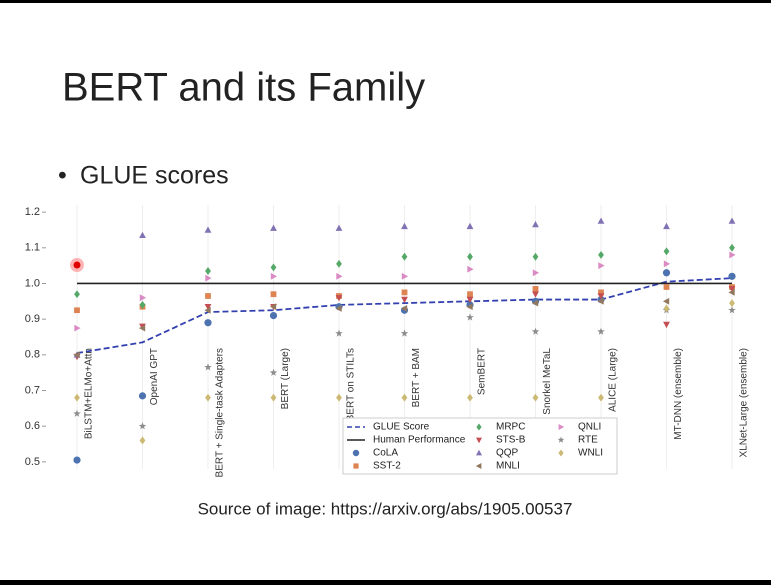 The image size is (771, 585). I want to click on x-tick-label: BERT + BAM, so click(416, 377).